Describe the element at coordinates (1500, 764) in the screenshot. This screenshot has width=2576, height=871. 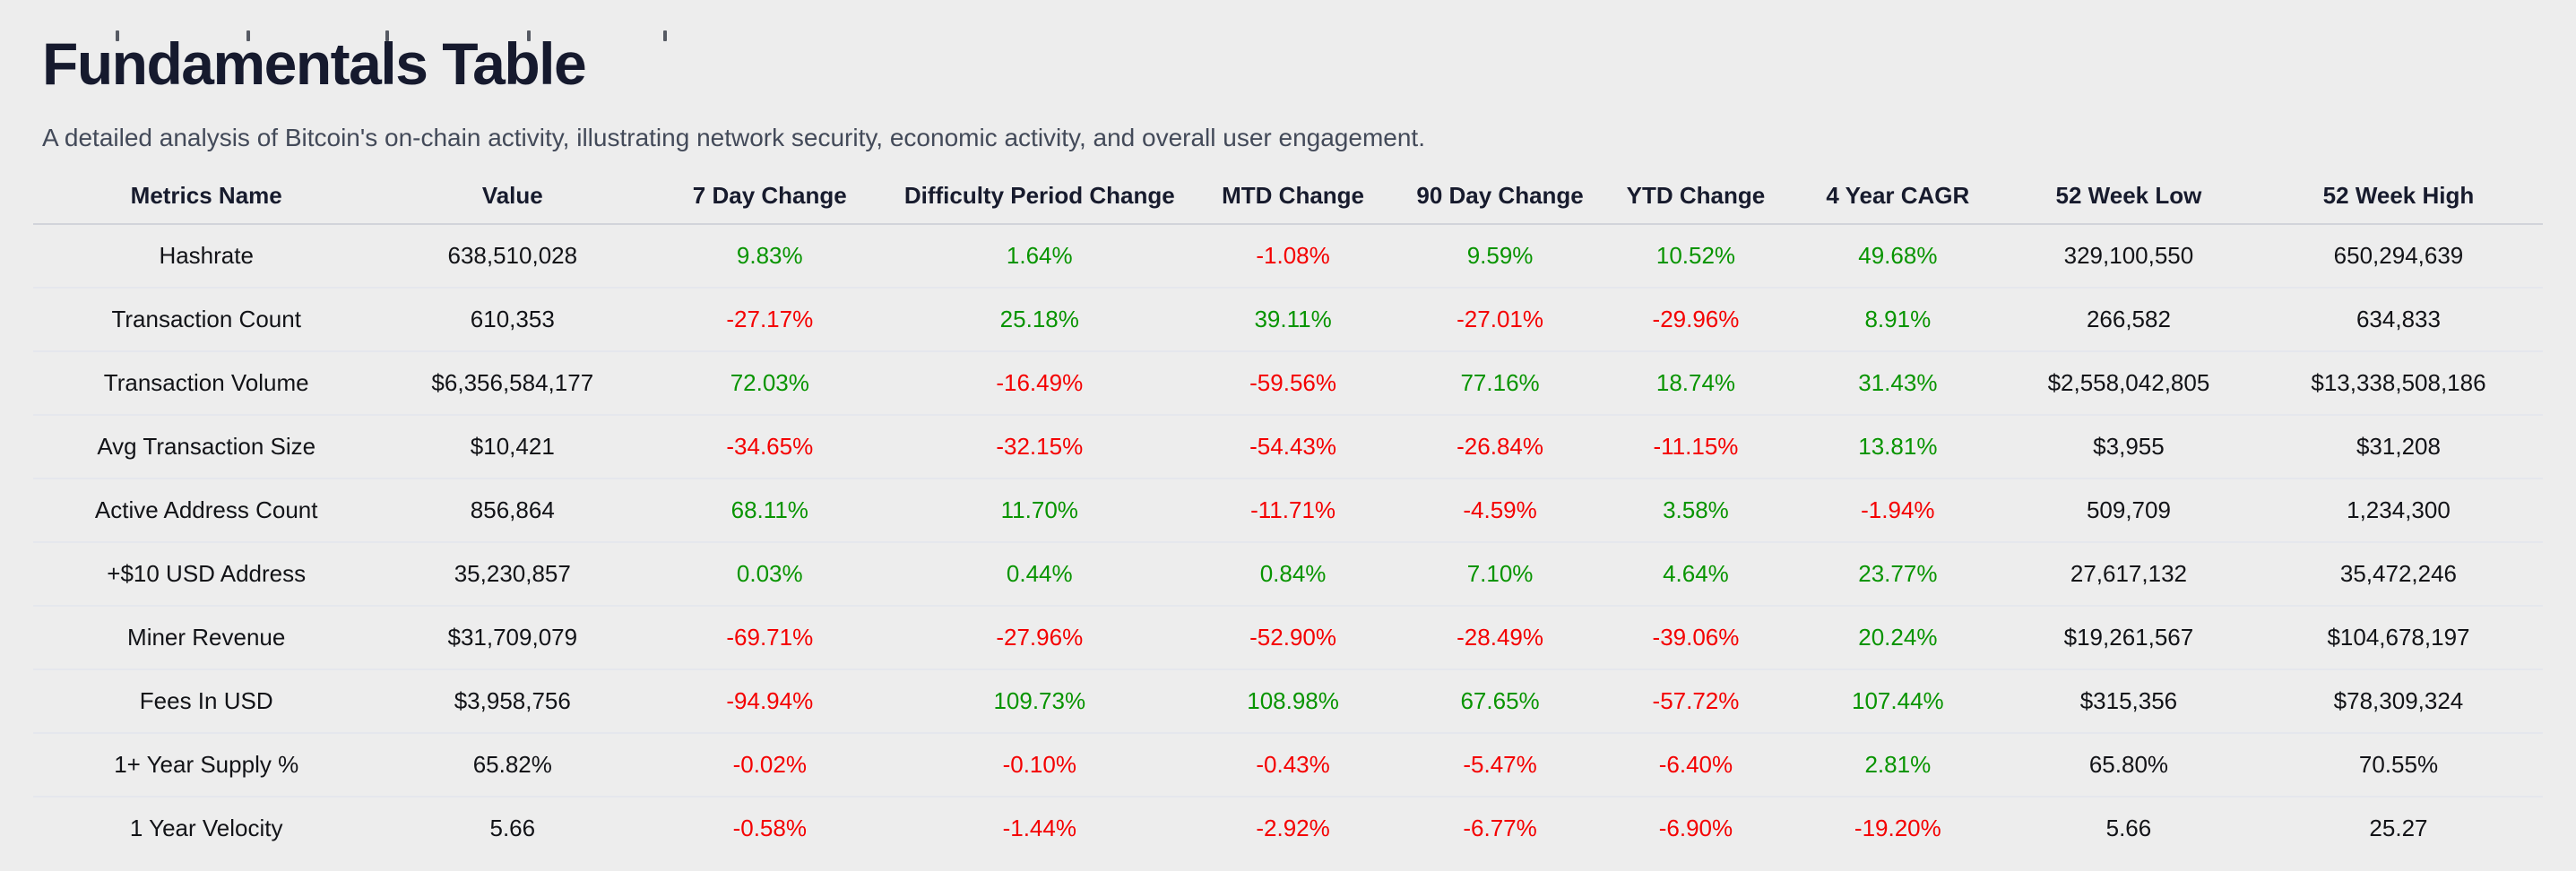
I see `cell-change-90d: -5.47%` at that location.